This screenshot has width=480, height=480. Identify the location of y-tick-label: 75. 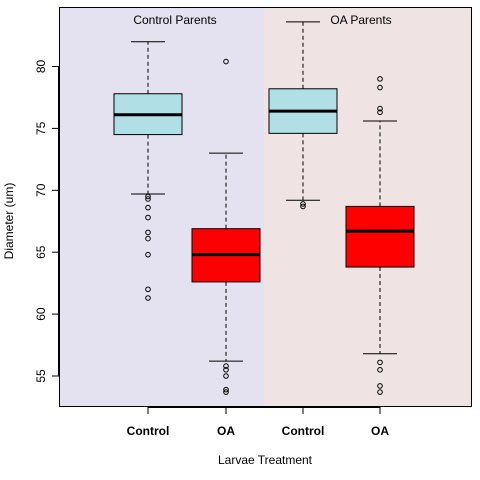
(41, 128).